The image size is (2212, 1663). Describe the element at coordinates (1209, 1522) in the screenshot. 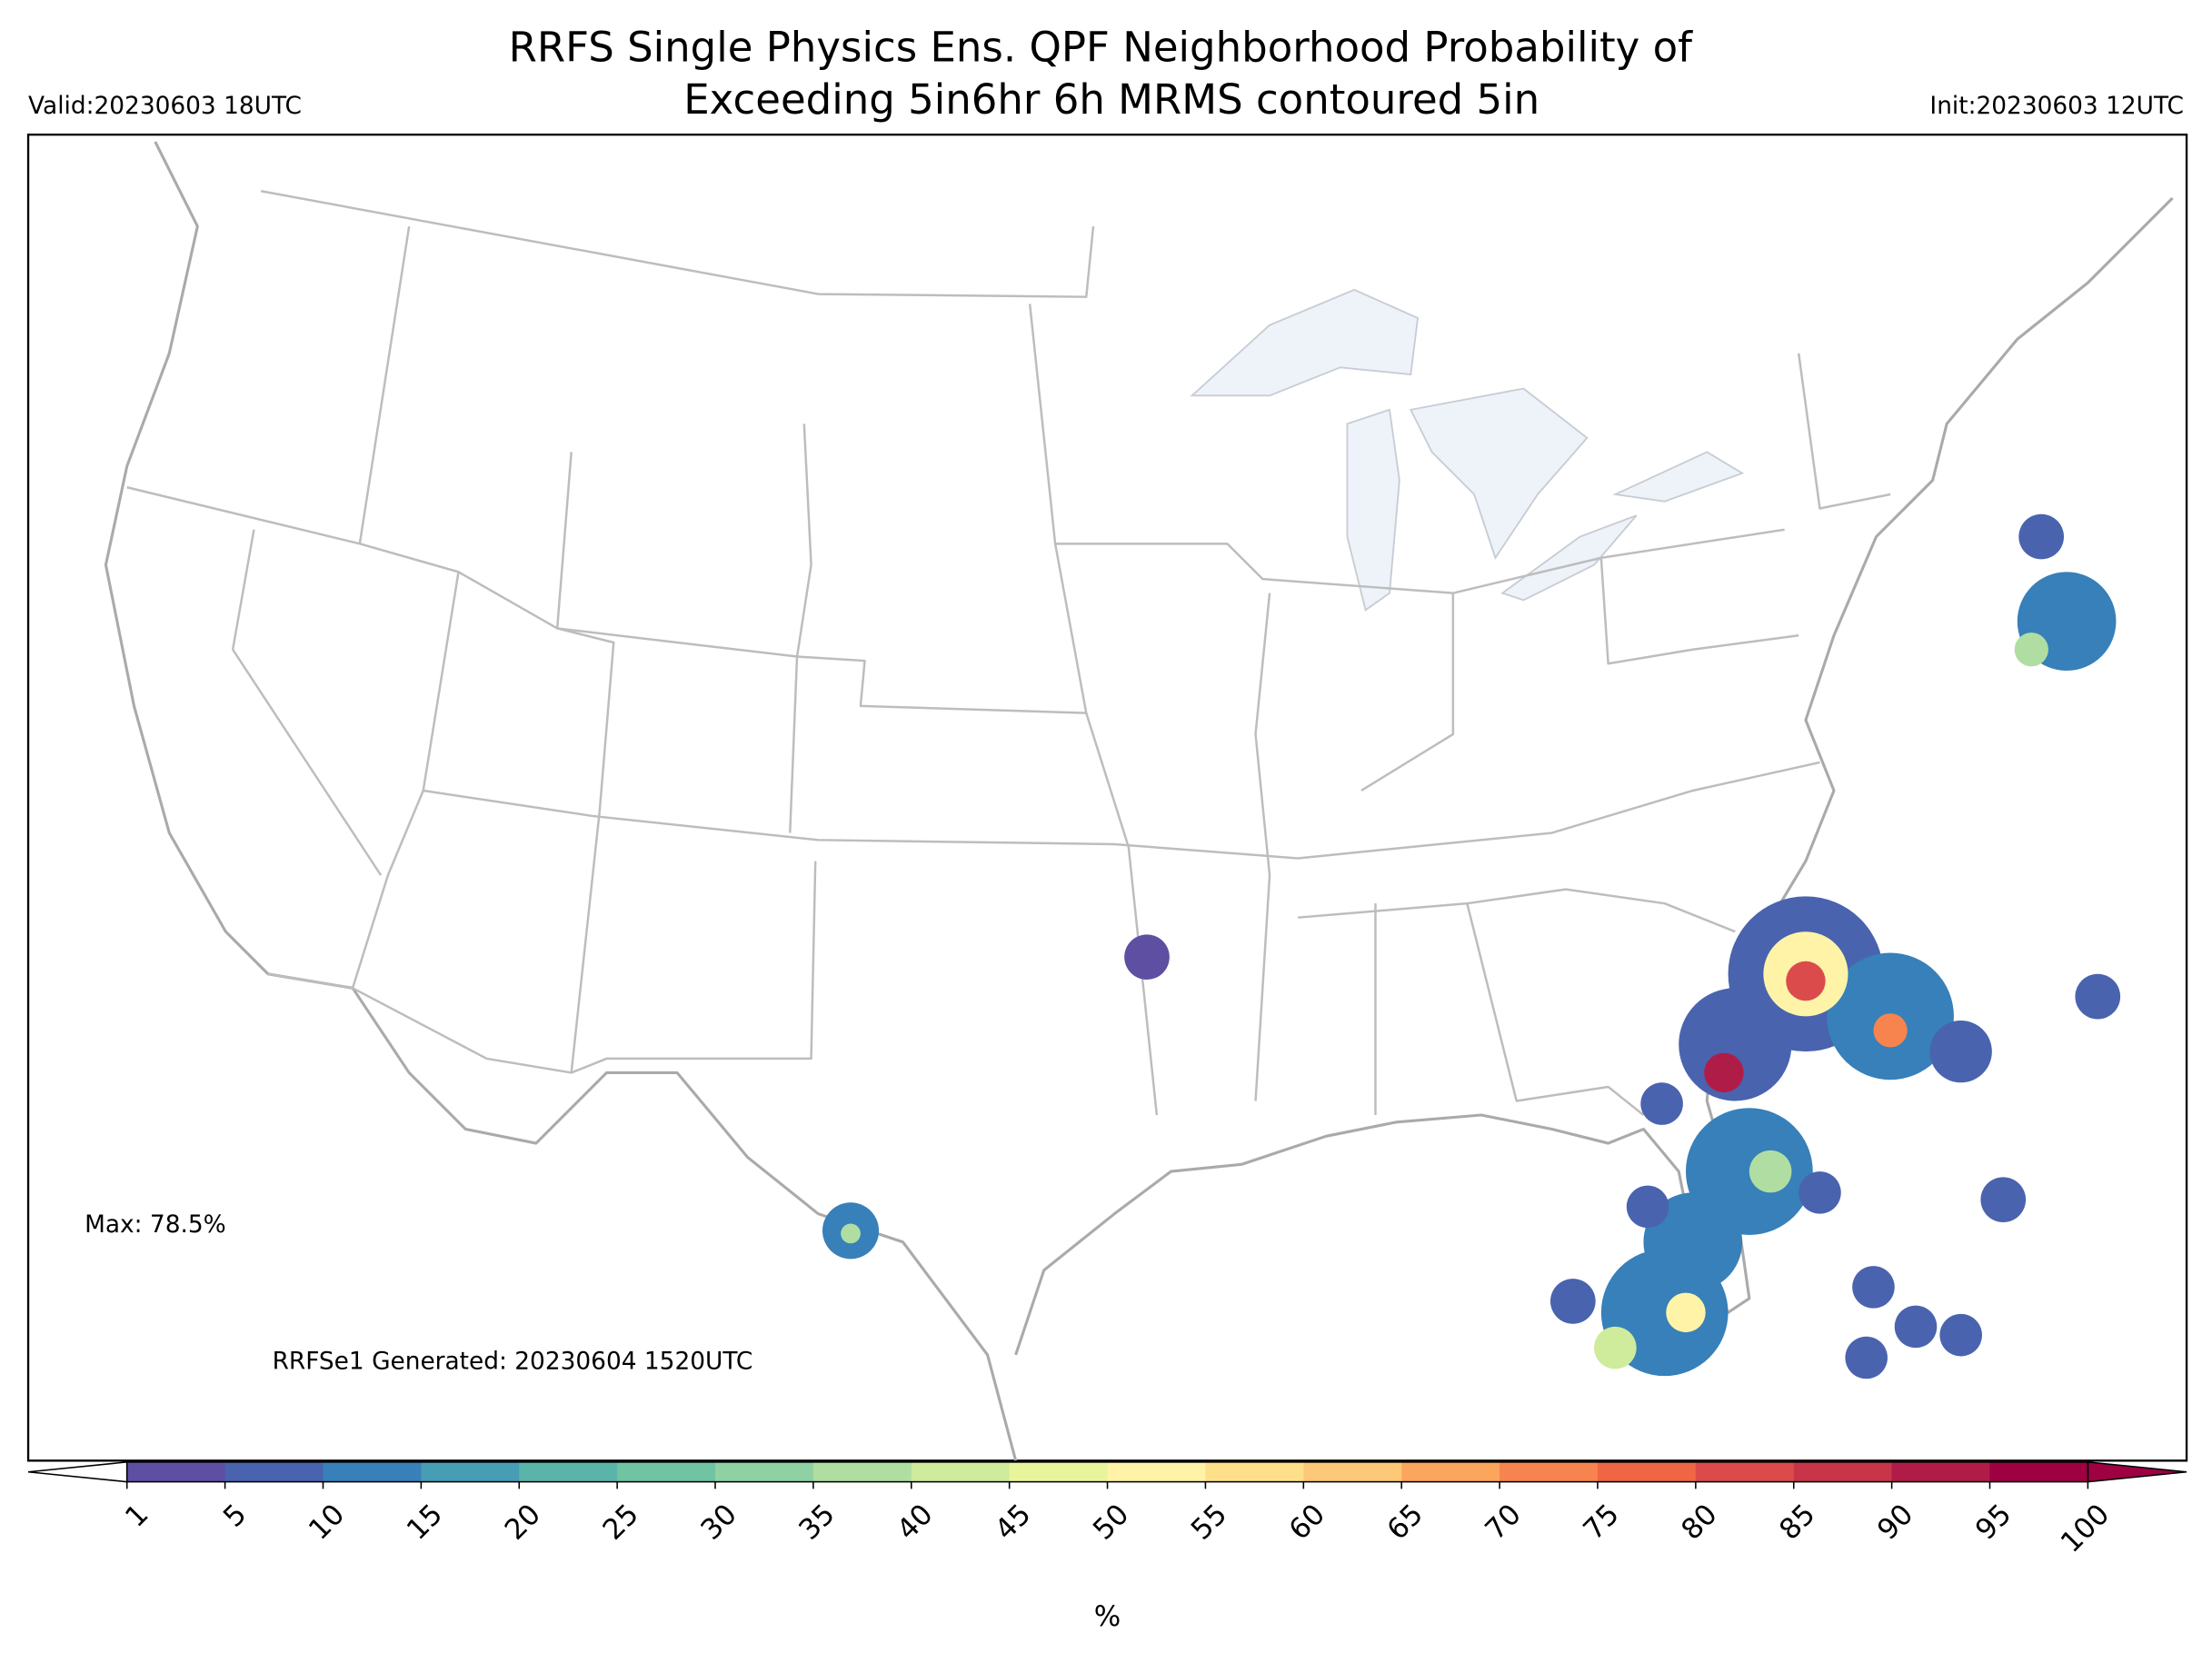

I see `colorbar-tick-label: 55` at that location.